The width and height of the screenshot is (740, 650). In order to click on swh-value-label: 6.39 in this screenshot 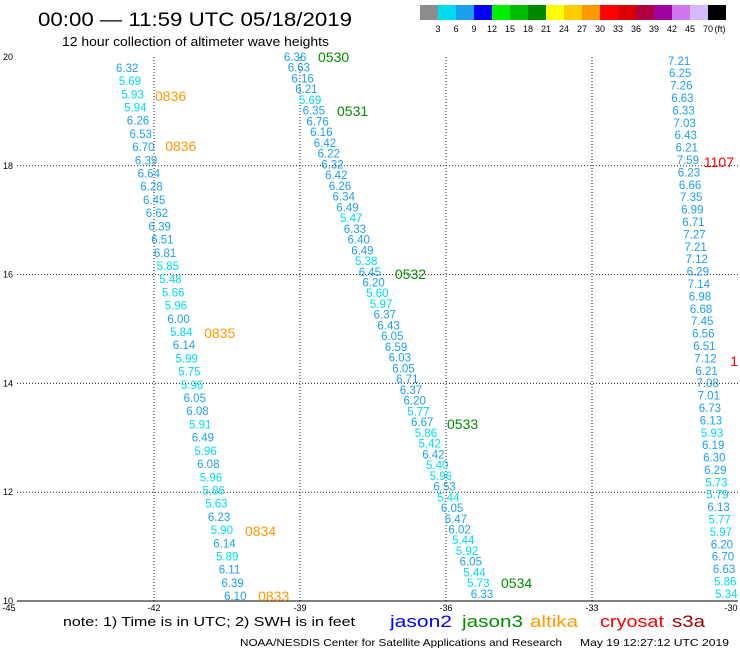, I will do `click(160, 227)`.